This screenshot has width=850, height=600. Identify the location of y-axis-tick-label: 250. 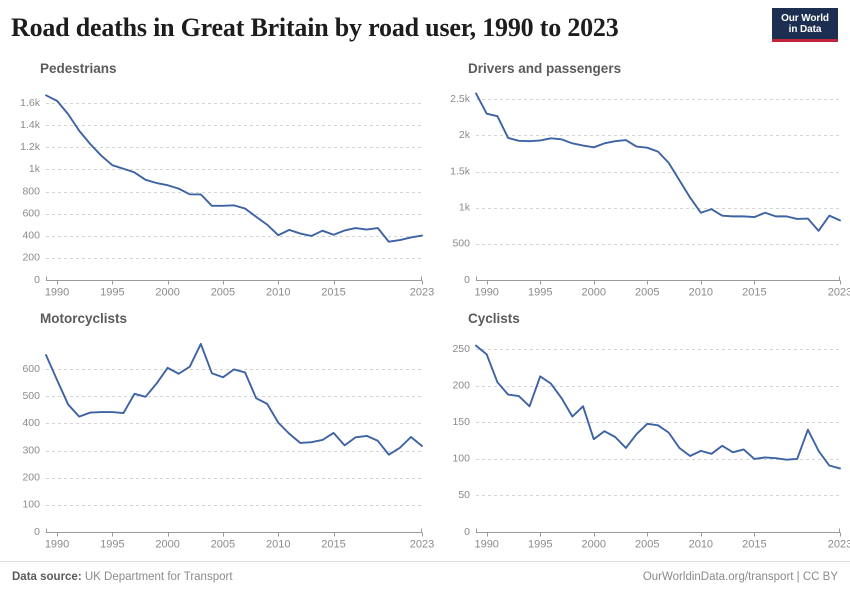
(461, 349).